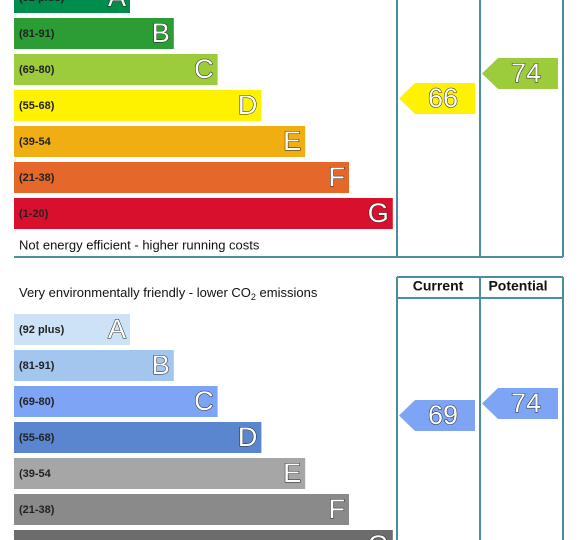 This screenshot has width=579, height=540. Describe the element at coordinates (443, 98) in the screenshot. I see `rating-value: 66` at that location.